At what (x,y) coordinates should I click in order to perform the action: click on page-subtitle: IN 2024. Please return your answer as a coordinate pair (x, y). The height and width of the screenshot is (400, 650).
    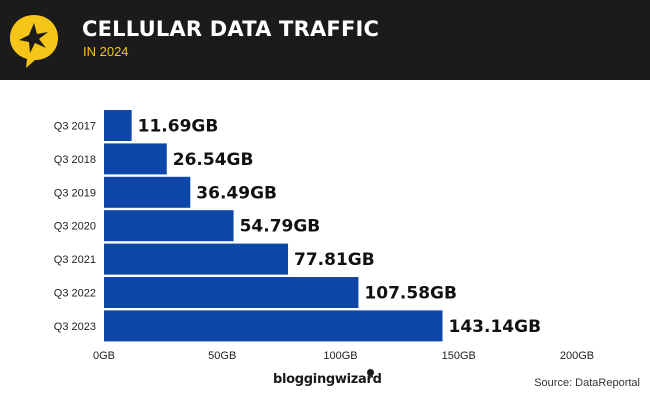
    Looking at the image, I should click on (106, 51).